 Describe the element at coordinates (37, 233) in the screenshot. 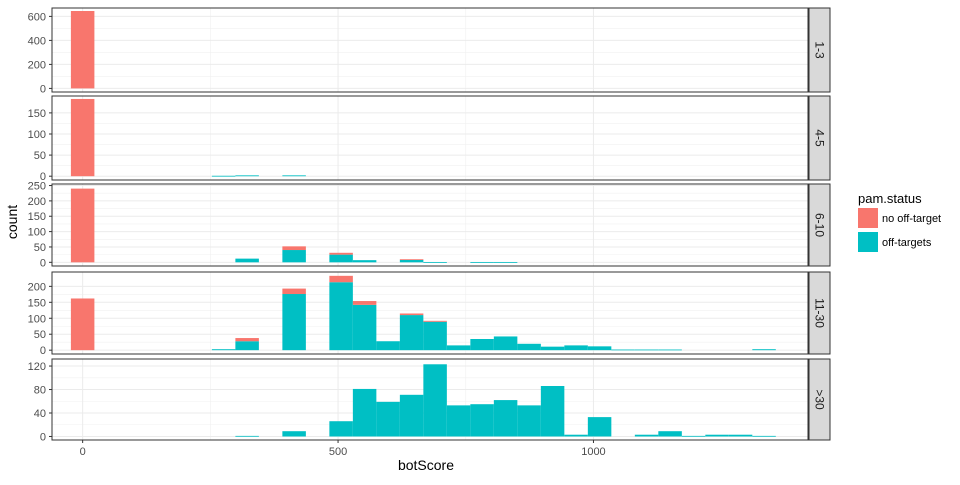

I see `y-tick-label: 100` at that location.